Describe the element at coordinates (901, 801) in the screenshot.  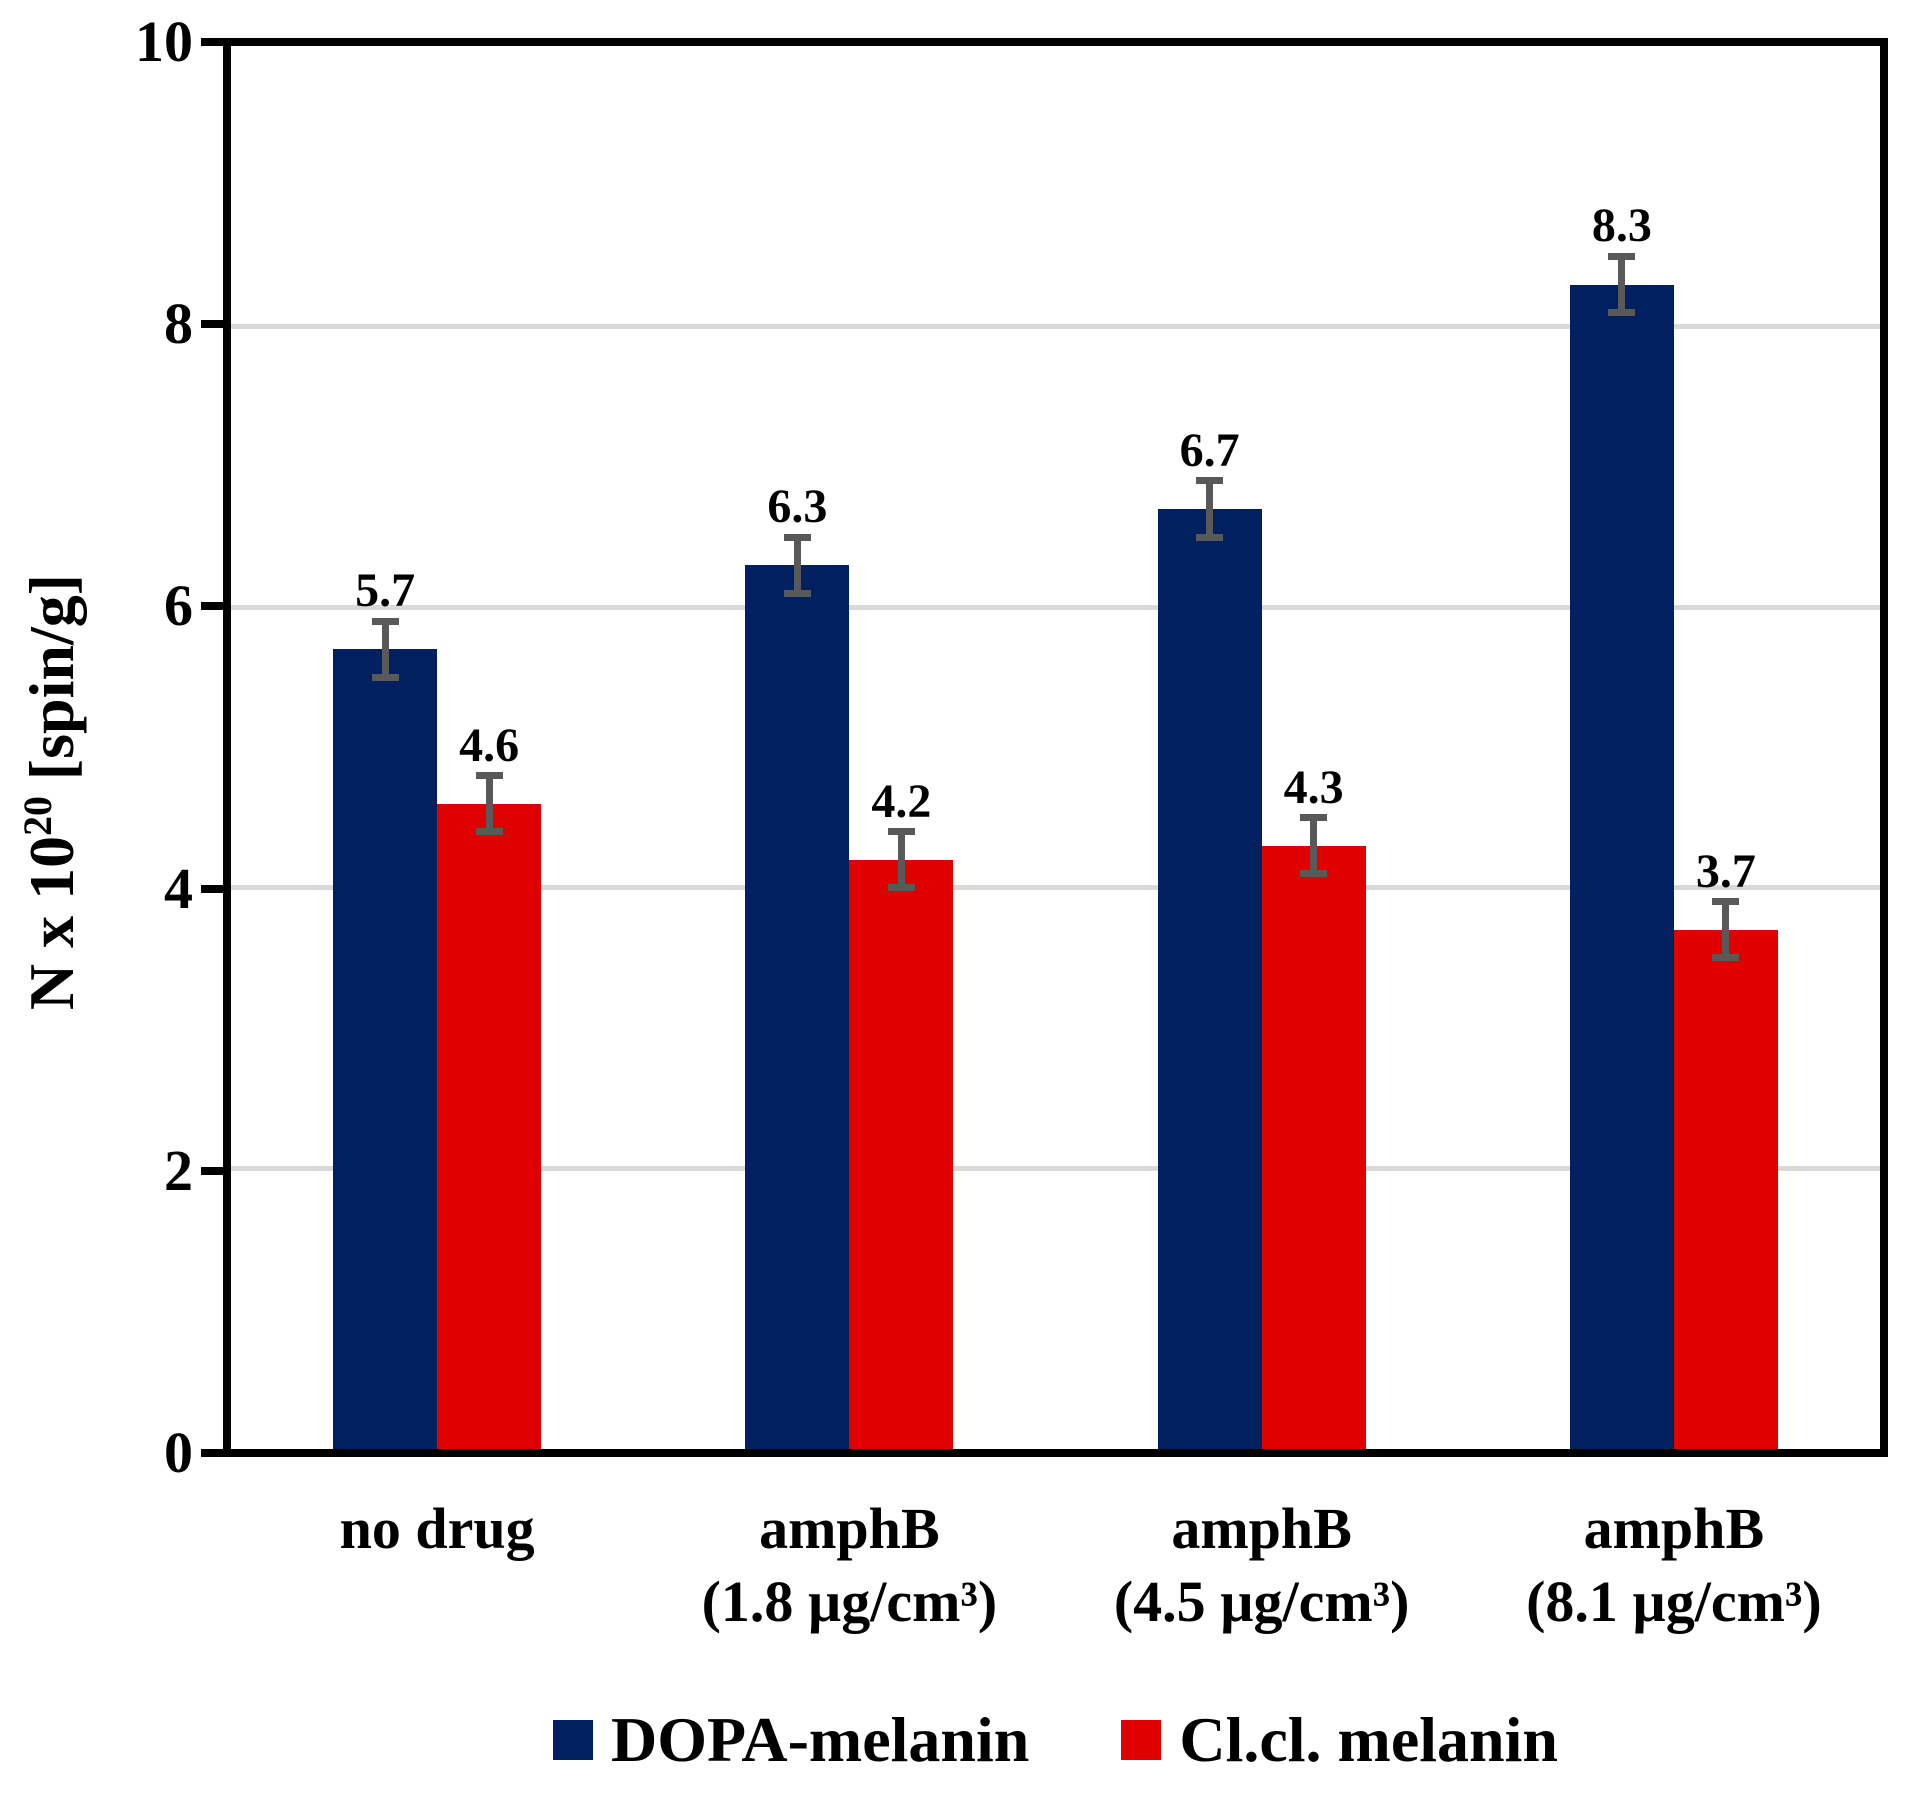
I see `value-label: 4.2` at that location.